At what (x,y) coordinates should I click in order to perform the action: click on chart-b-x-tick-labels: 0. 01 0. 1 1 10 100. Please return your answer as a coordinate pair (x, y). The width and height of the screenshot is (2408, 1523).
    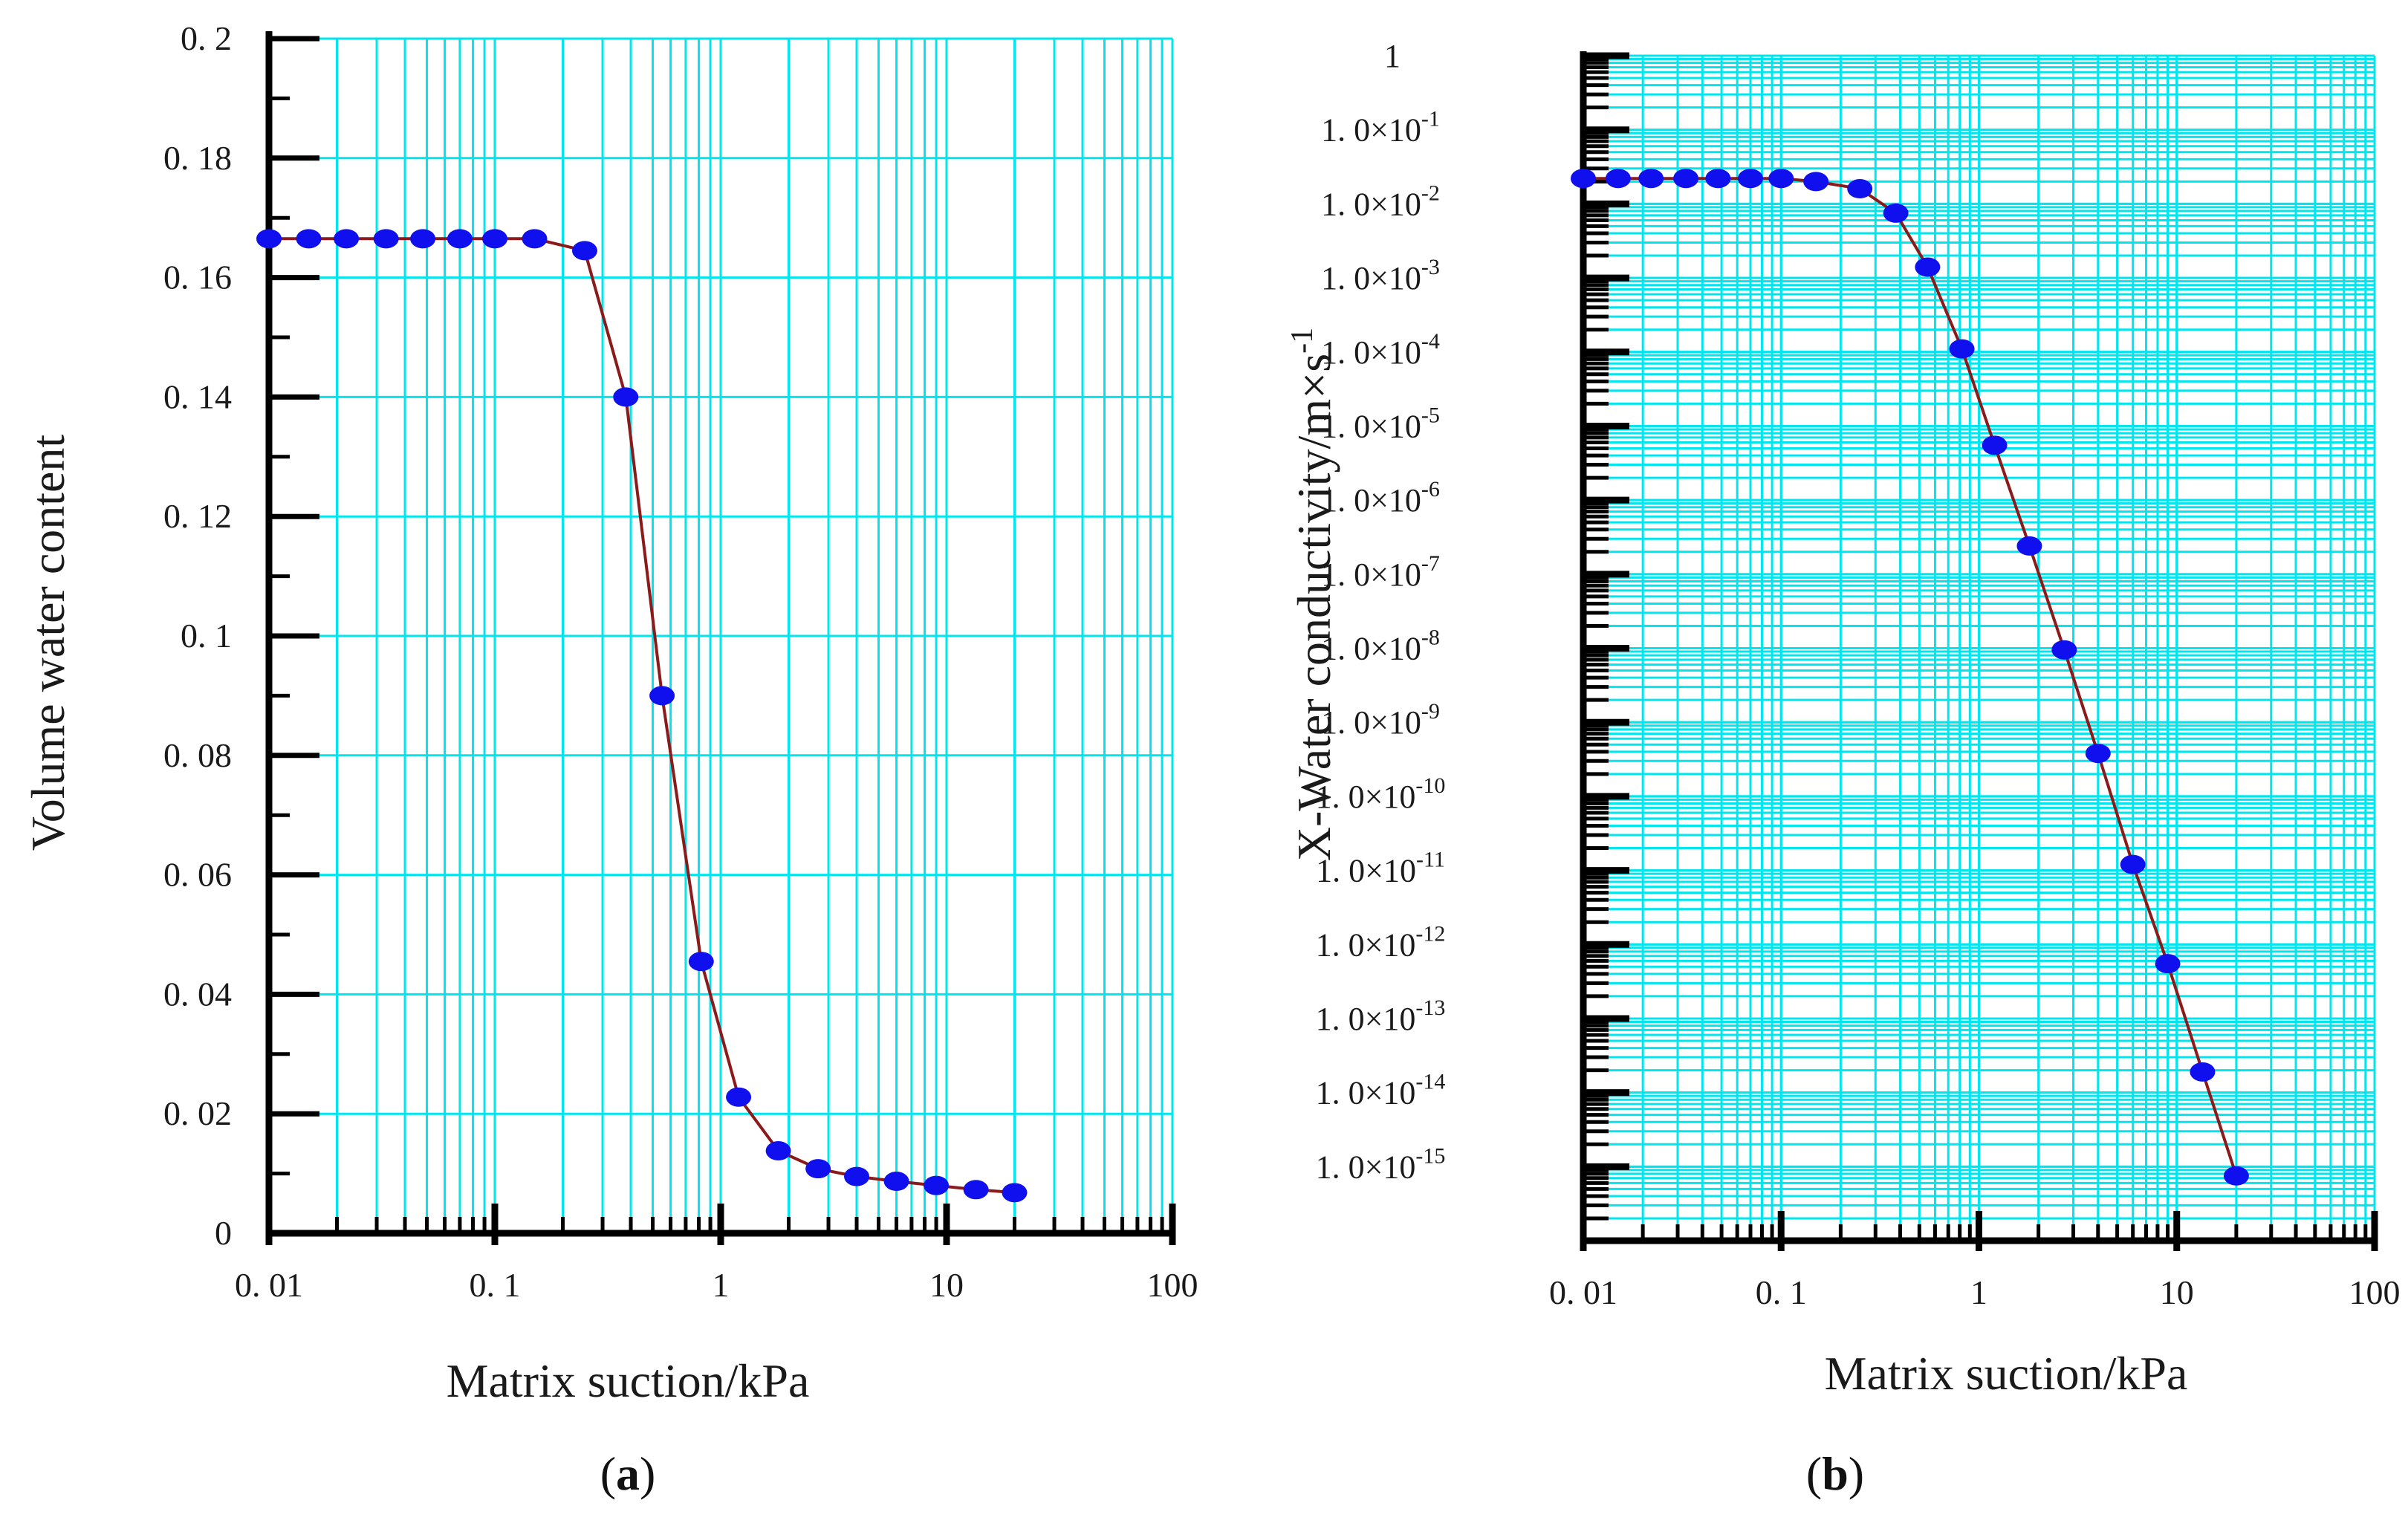
    Looking at the image, I should click on (1975, 1292).